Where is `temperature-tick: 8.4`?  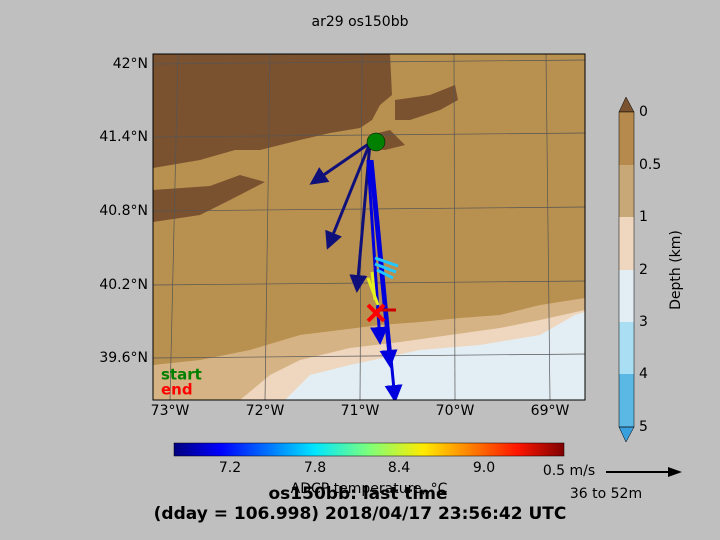 temperature-tick: 8.4 is located at coordinates (399, 468).